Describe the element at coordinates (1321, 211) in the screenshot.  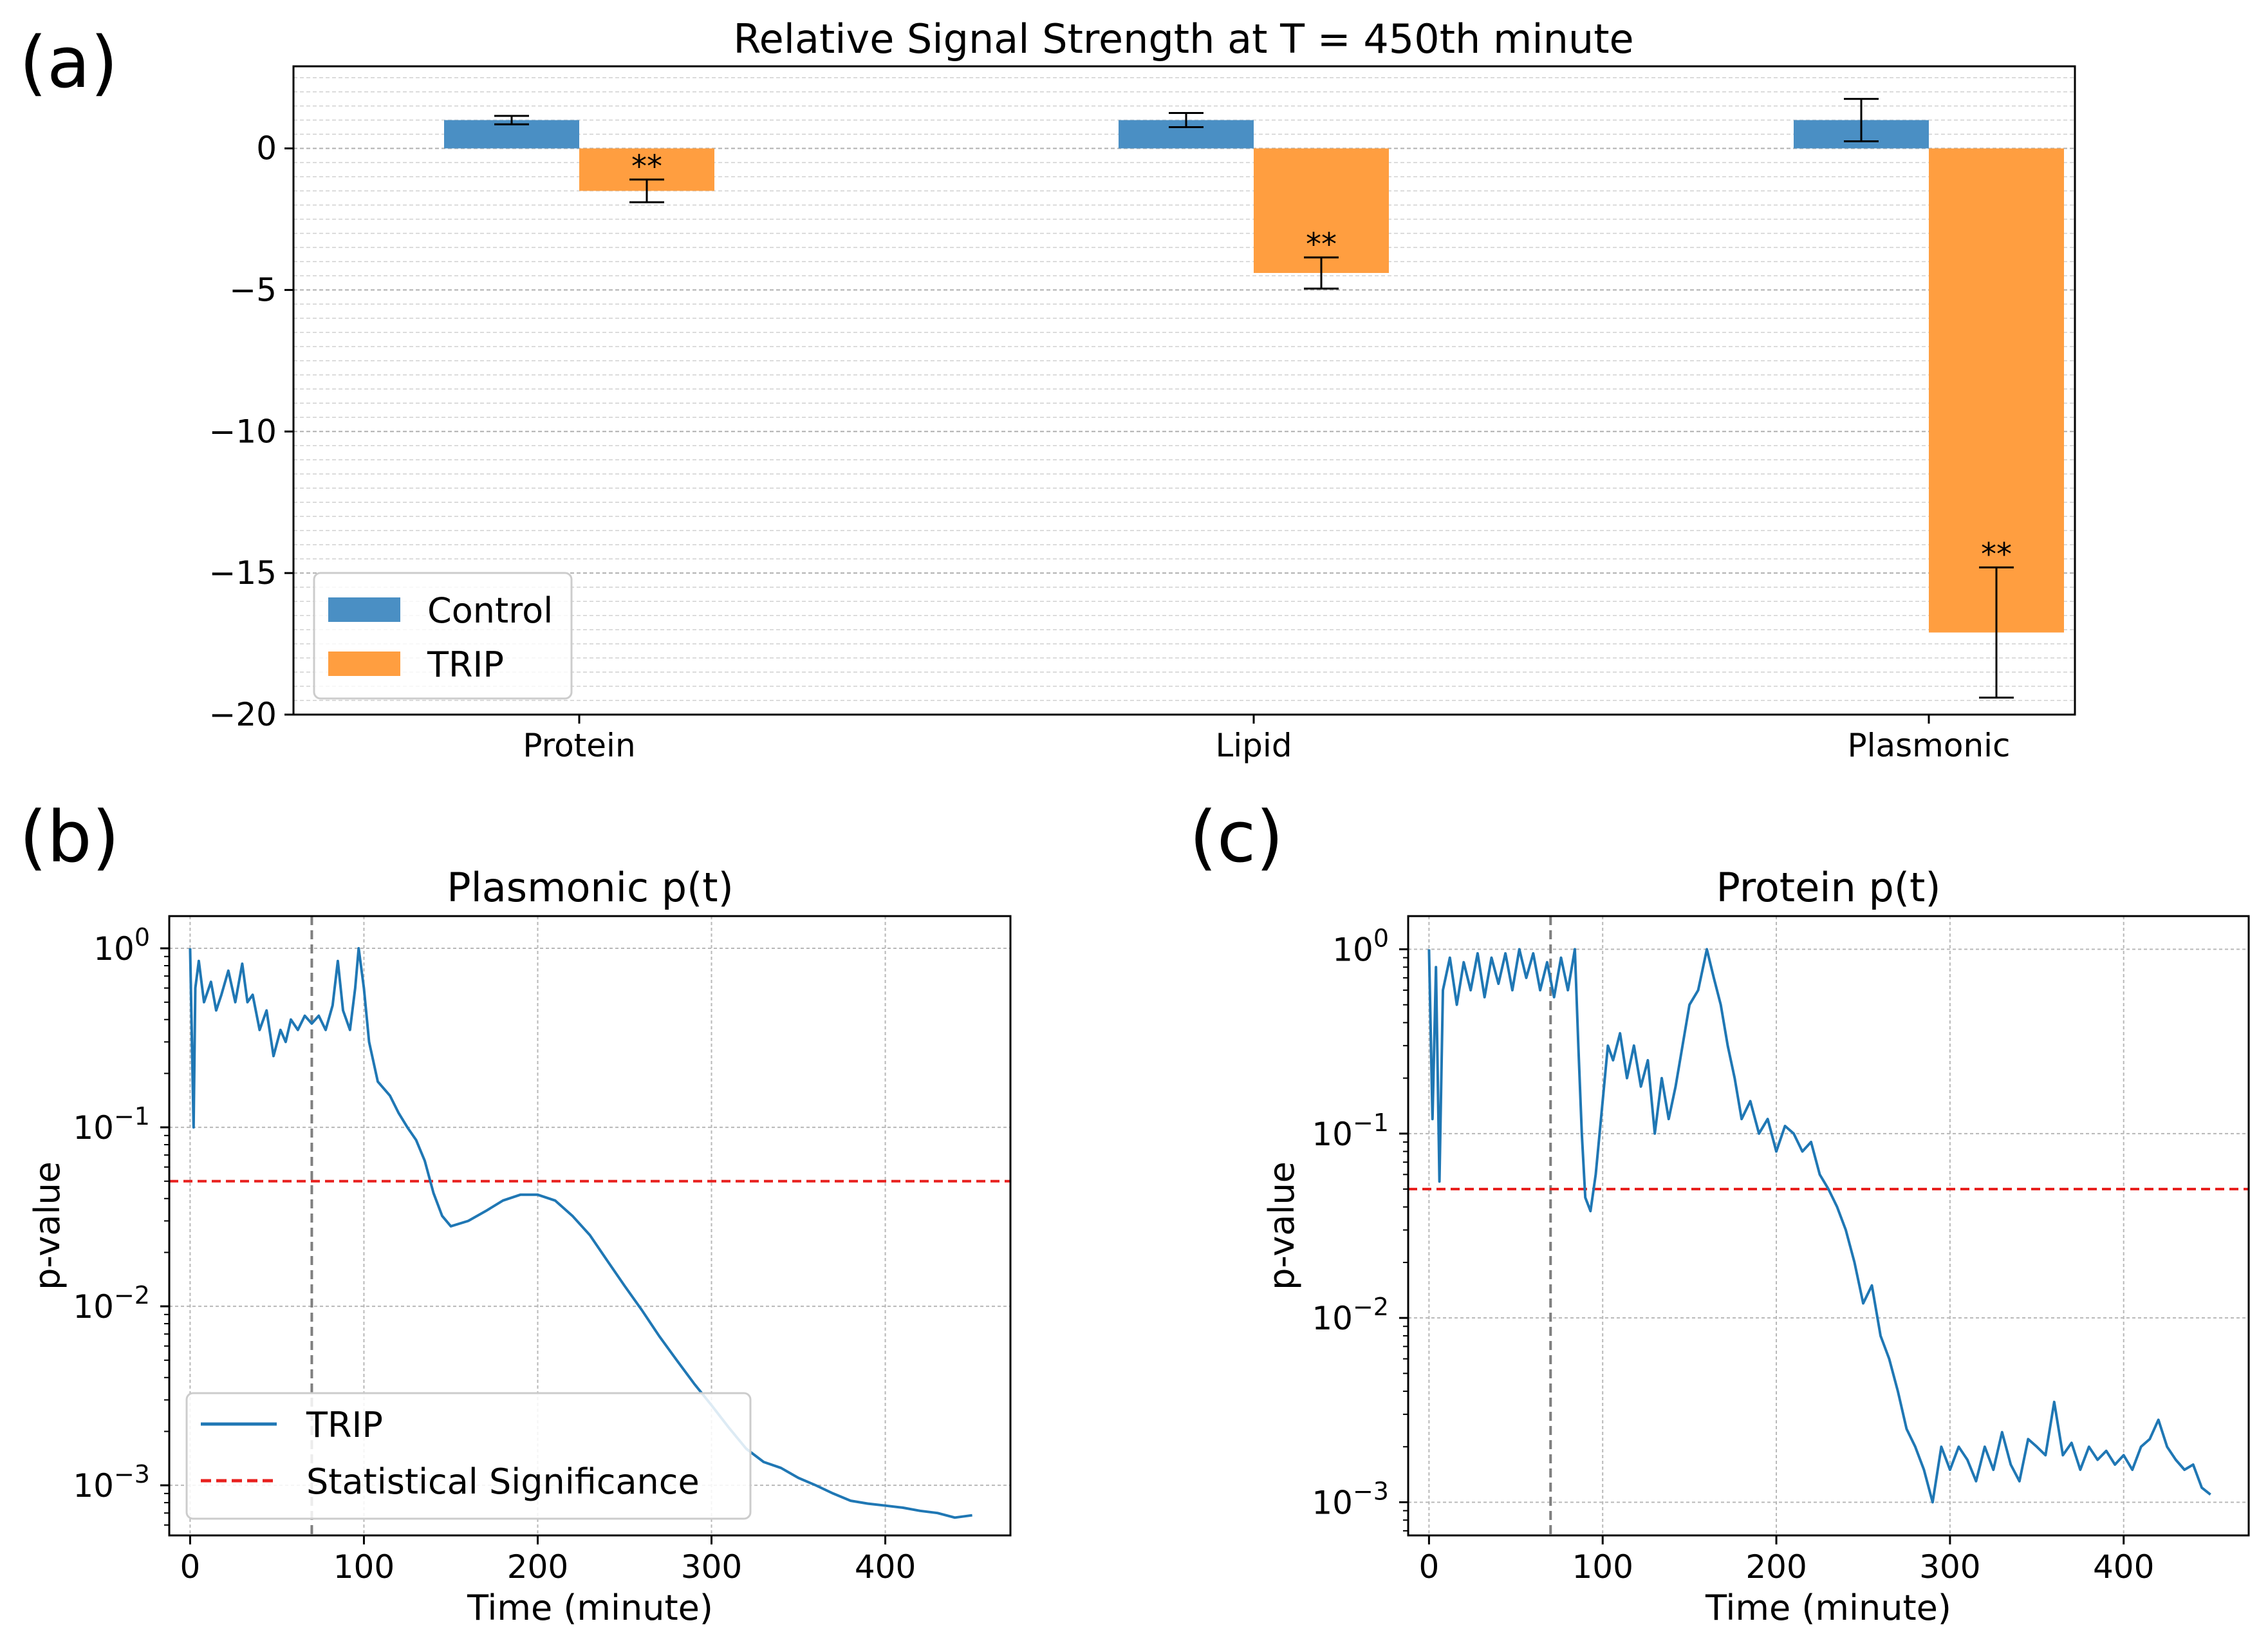
I see `bar-trip-lipid` at that location.